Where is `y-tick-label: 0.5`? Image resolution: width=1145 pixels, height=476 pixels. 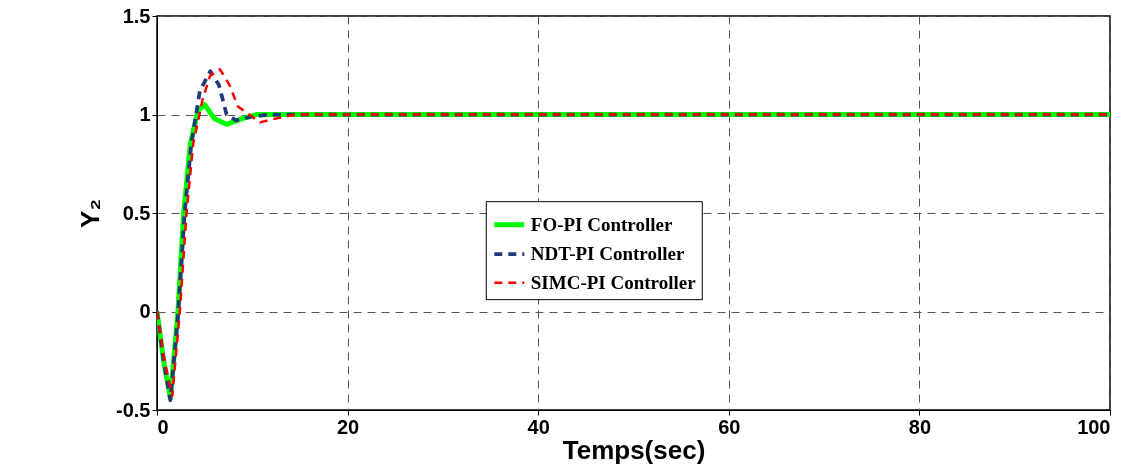
y-tick-label: 0.5 is located at coordinates (136, 212).